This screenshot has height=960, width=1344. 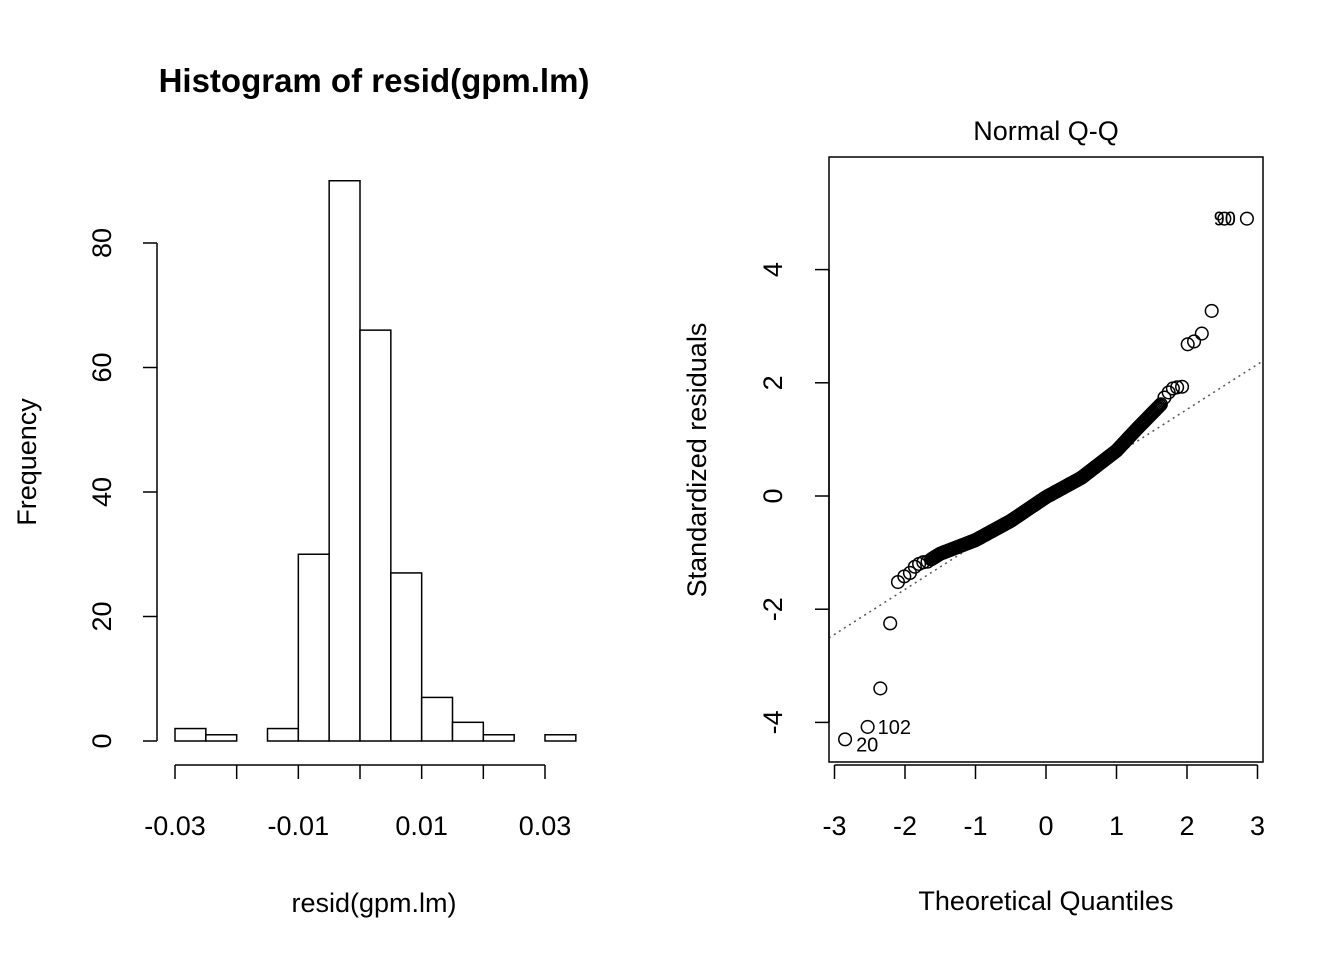 I want to click on histogram-x-tick-label: 0.03, so click(x=545, y=826).